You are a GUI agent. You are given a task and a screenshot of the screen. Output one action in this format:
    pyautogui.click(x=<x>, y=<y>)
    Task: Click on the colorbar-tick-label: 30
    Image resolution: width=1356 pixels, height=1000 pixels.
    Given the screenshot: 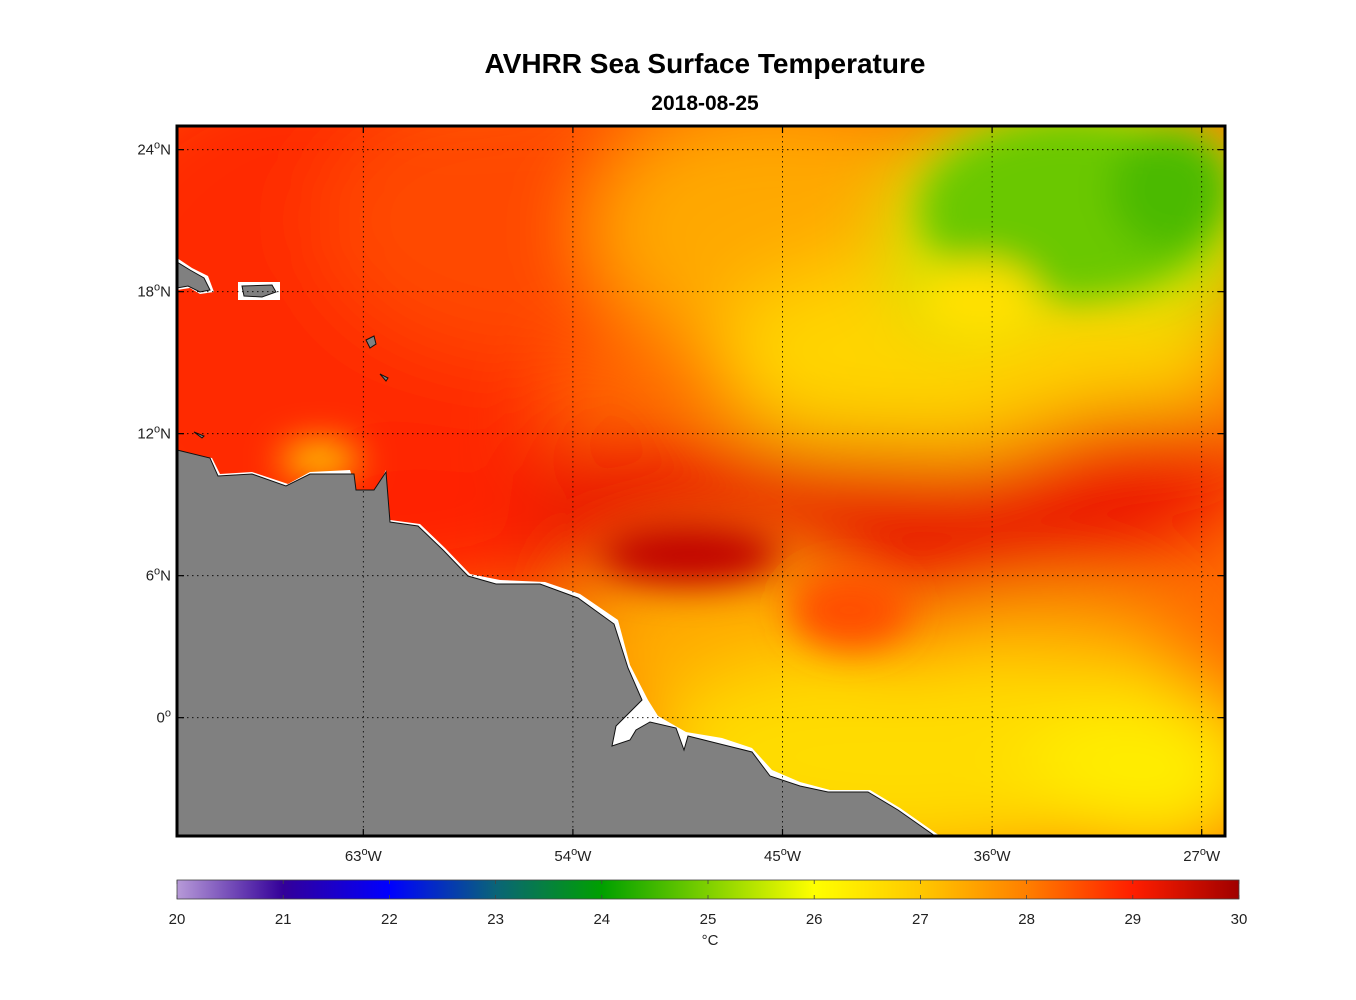 What is the action you would take?
    pyautogui.click(x=1239, y=919)
    